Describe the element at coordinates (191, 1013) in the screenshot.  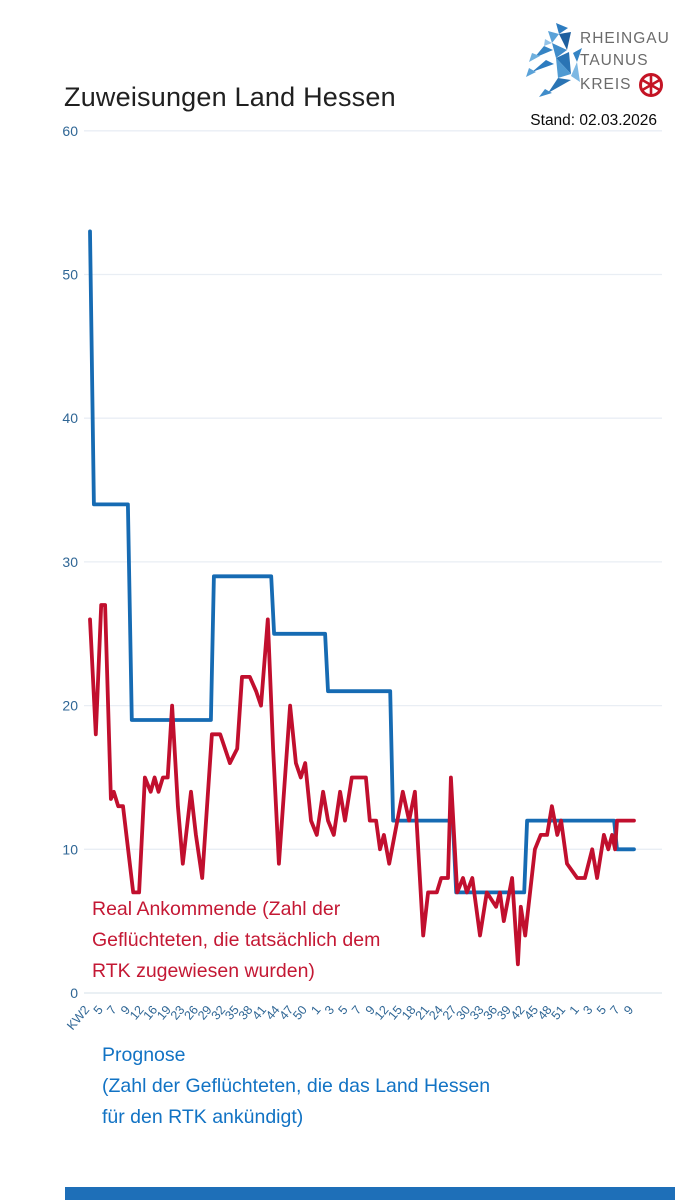
I see `x-axis-tick-26: 26` at that location.